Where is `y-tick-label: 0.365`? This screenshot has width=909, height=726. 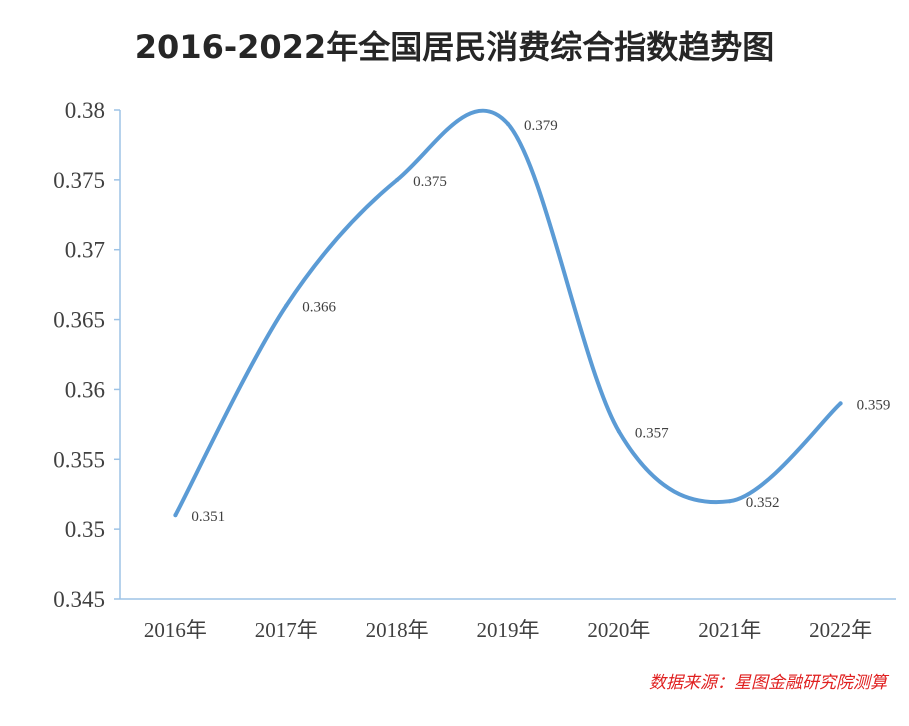 y-tick-label: 0.365 is located at coordinates (79, 320).